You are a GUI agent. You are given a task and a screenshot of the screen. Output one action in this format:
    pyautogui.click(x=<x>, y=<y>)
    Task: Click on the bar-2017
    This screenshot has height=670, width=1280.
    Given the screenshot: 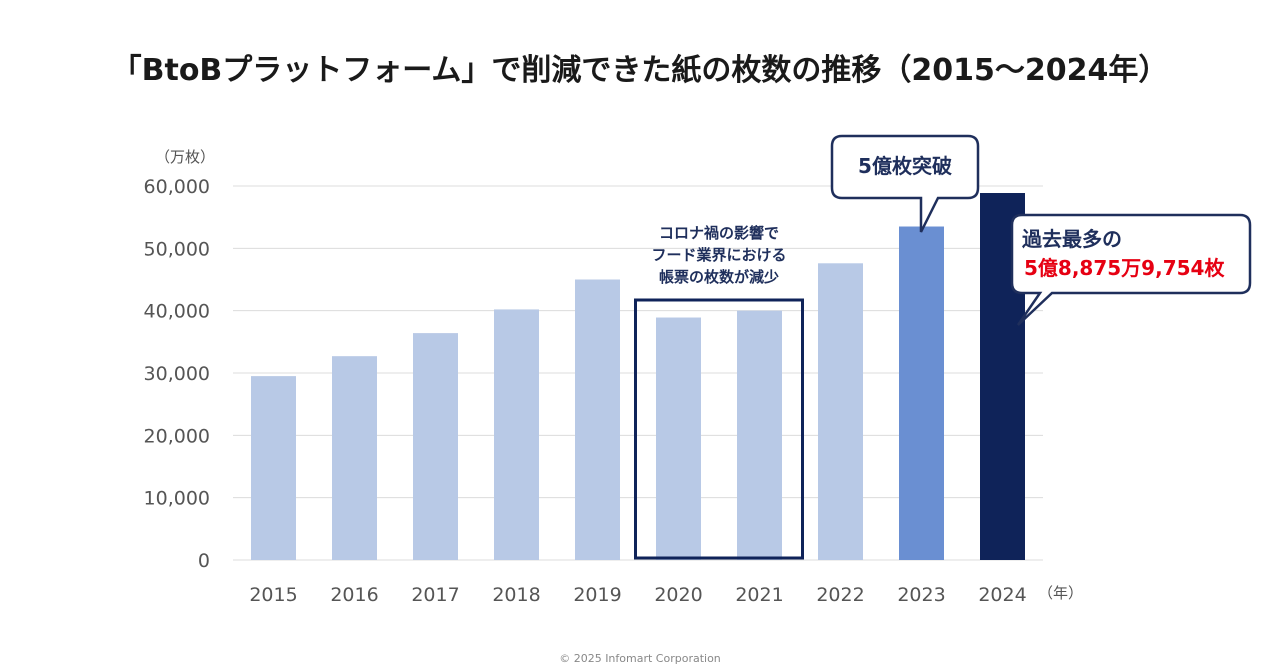 What is the action you would take?
    pyautogui.click(x=435, y=446)
    